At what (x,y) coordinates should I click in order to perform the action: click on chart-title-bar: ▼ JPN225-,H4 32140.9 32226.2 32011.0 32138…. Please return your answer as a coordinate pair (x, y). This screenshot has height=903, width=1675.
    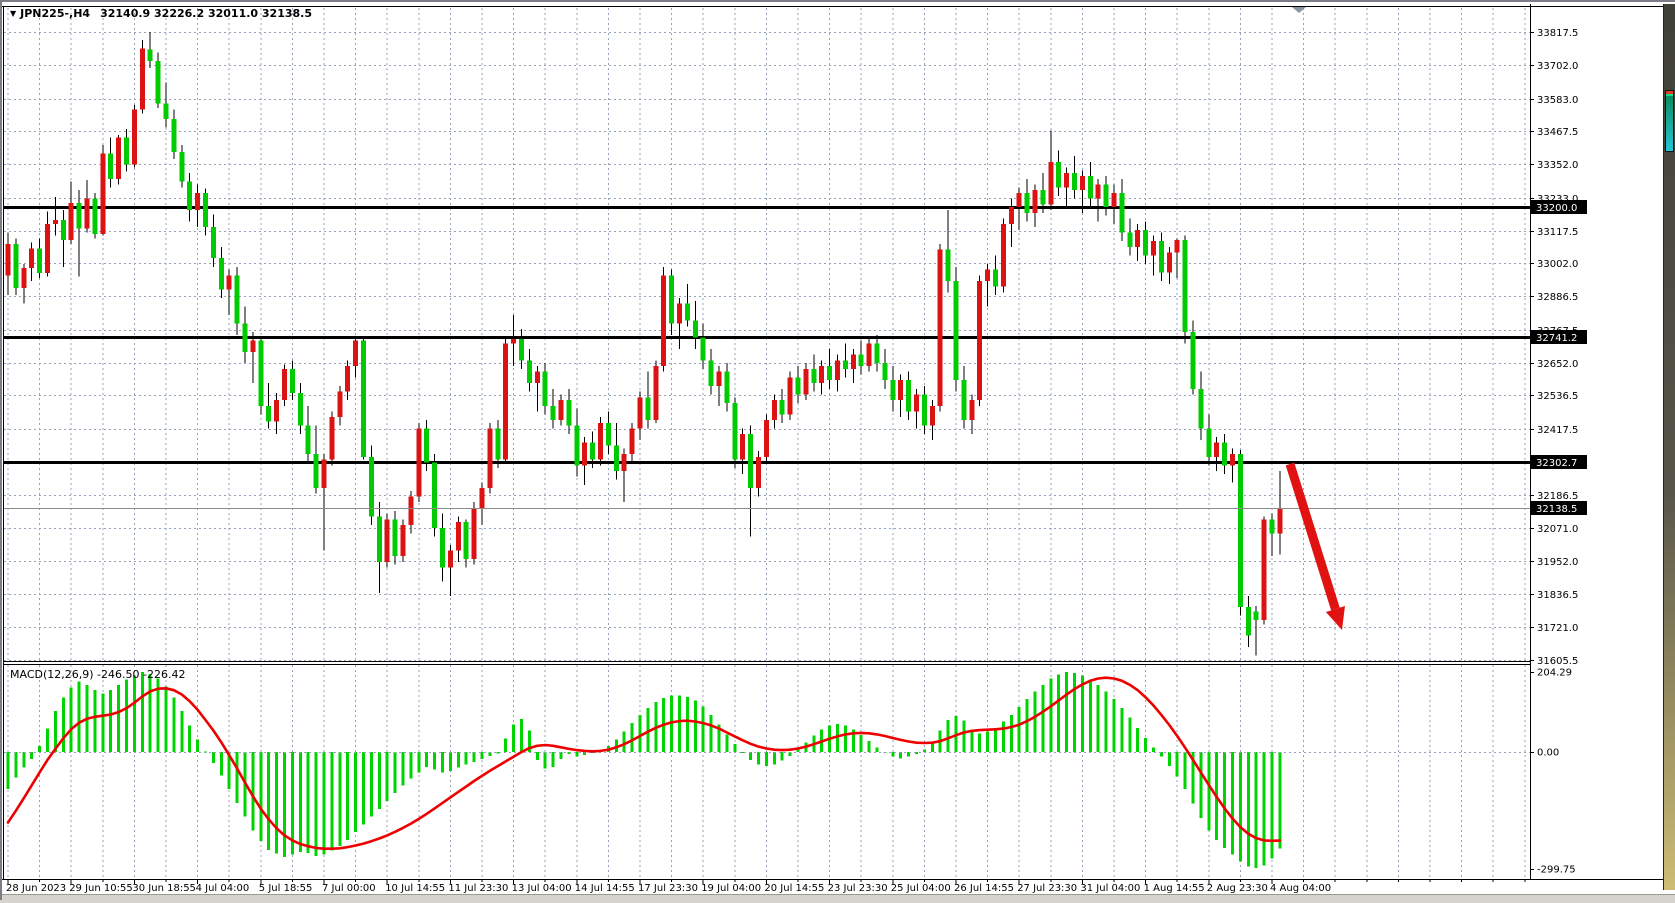
    Looking at the image, I should click on (161, 13).